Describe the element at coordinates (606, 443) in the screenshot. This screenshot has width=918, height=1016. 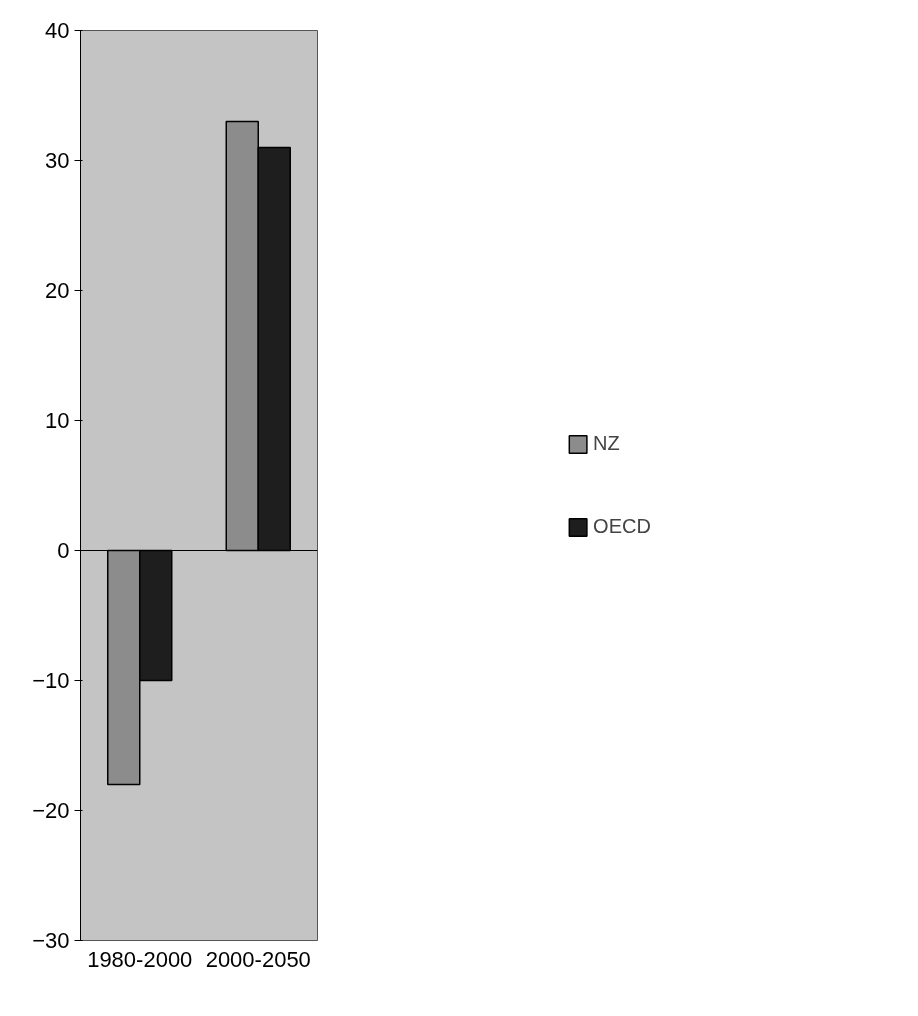
I see `legend-label: NZ` at that location.